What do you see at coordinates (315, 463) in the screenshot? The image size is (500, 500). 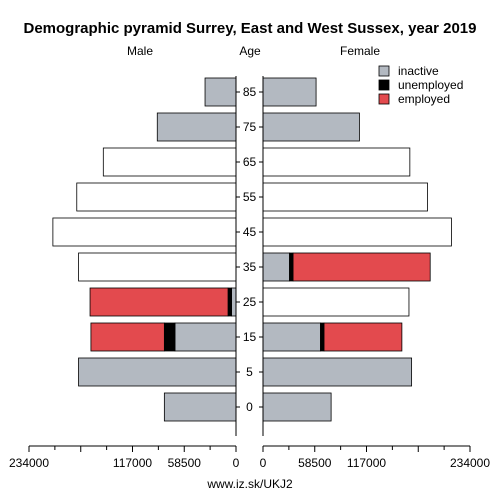 I see `female-x-tick-label: 58500` at bounding box center [315, 463].